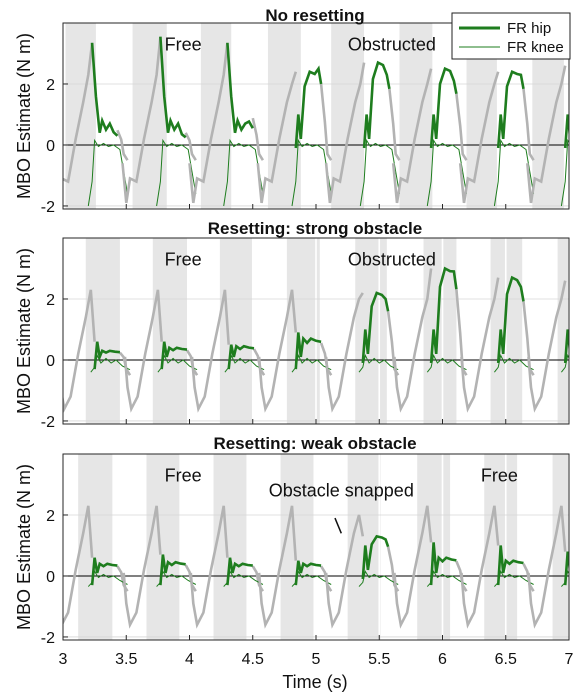  I want to click on legend: FR hip FR knee, so click(511, 36).